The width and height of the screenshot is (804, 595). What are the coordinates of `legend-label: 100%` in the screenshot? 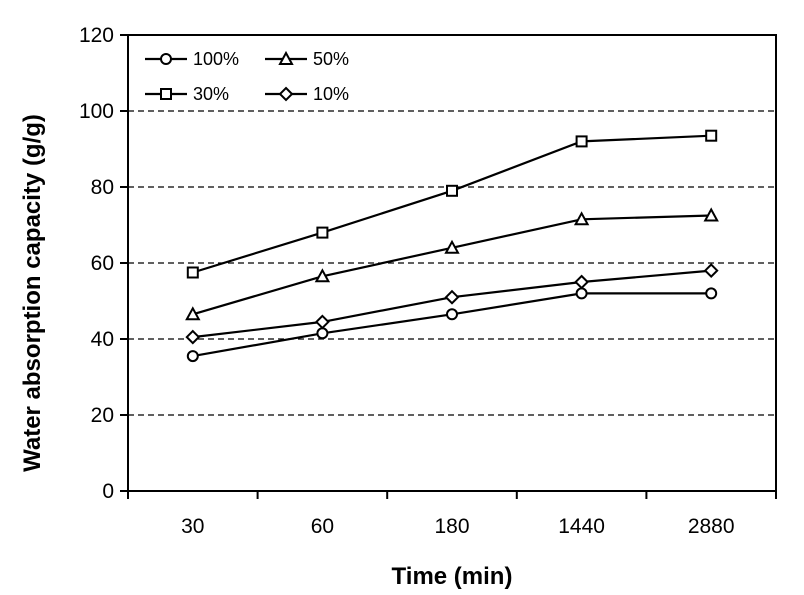 It's located at (216, 59).